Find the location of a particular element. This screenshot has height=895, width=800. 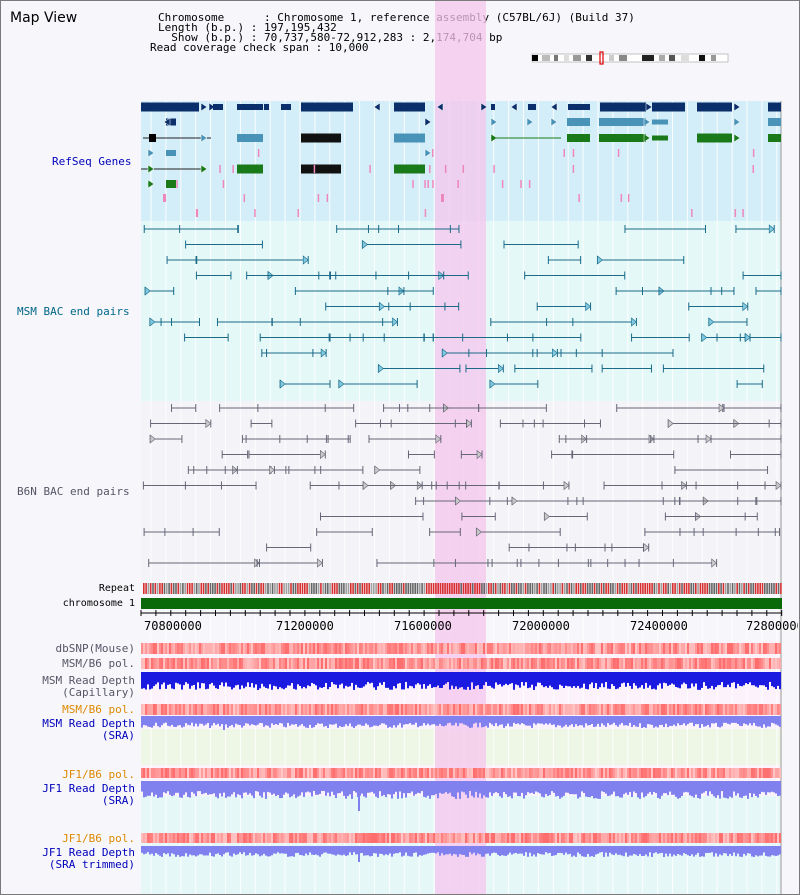

msm-bac-pairs is located at coordinates (462, 306).